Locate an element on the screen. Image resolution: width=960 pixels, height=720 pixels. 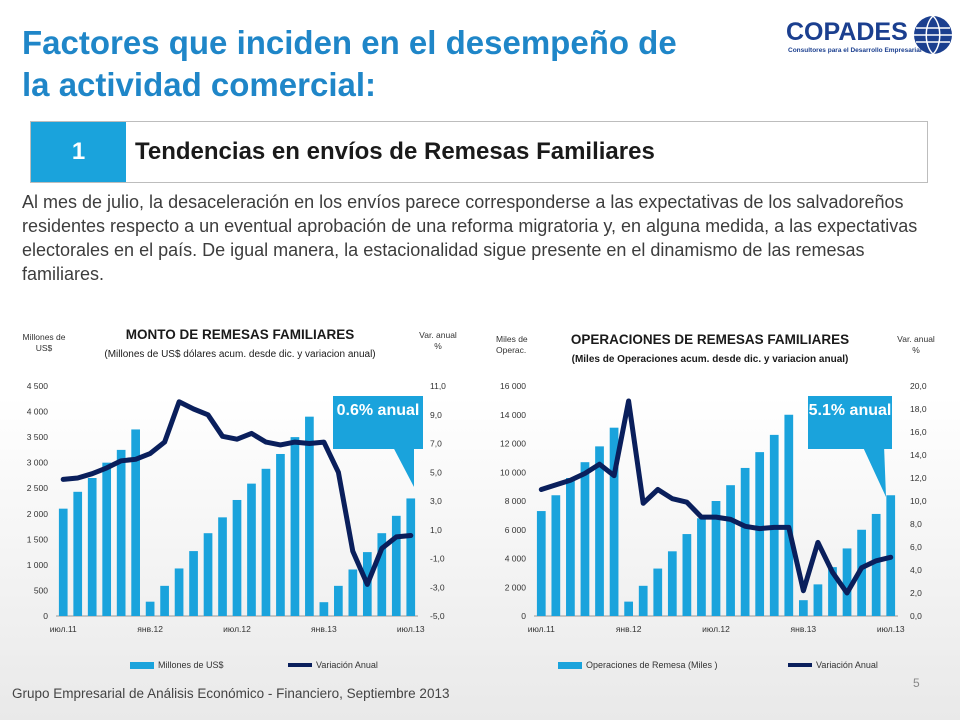
section-number: 1 is located at coordinates (78, 152).